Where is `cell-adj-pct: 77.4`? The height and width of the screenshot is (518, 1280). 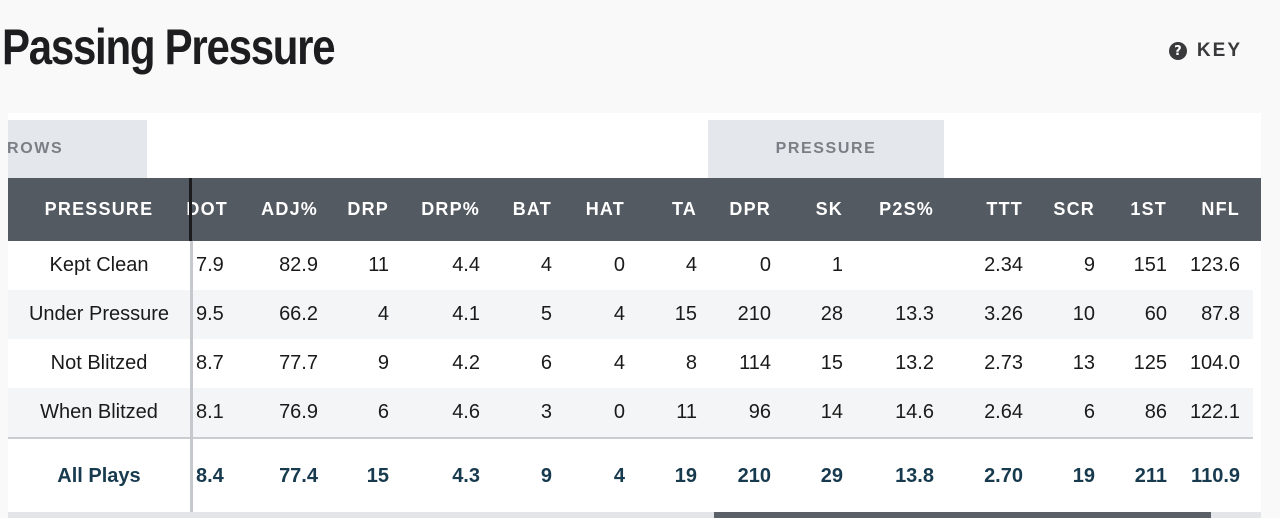
cell-adj-pct: 77.4 is located at coordinates (298, 475).